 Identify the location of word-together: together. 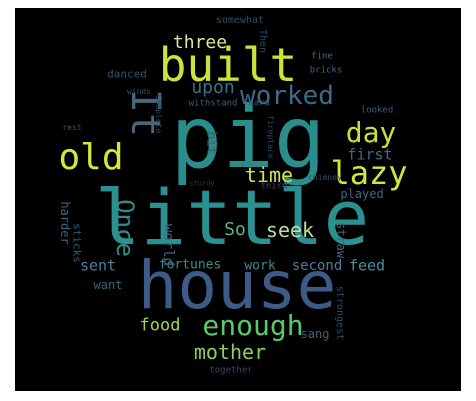
(231, 370).